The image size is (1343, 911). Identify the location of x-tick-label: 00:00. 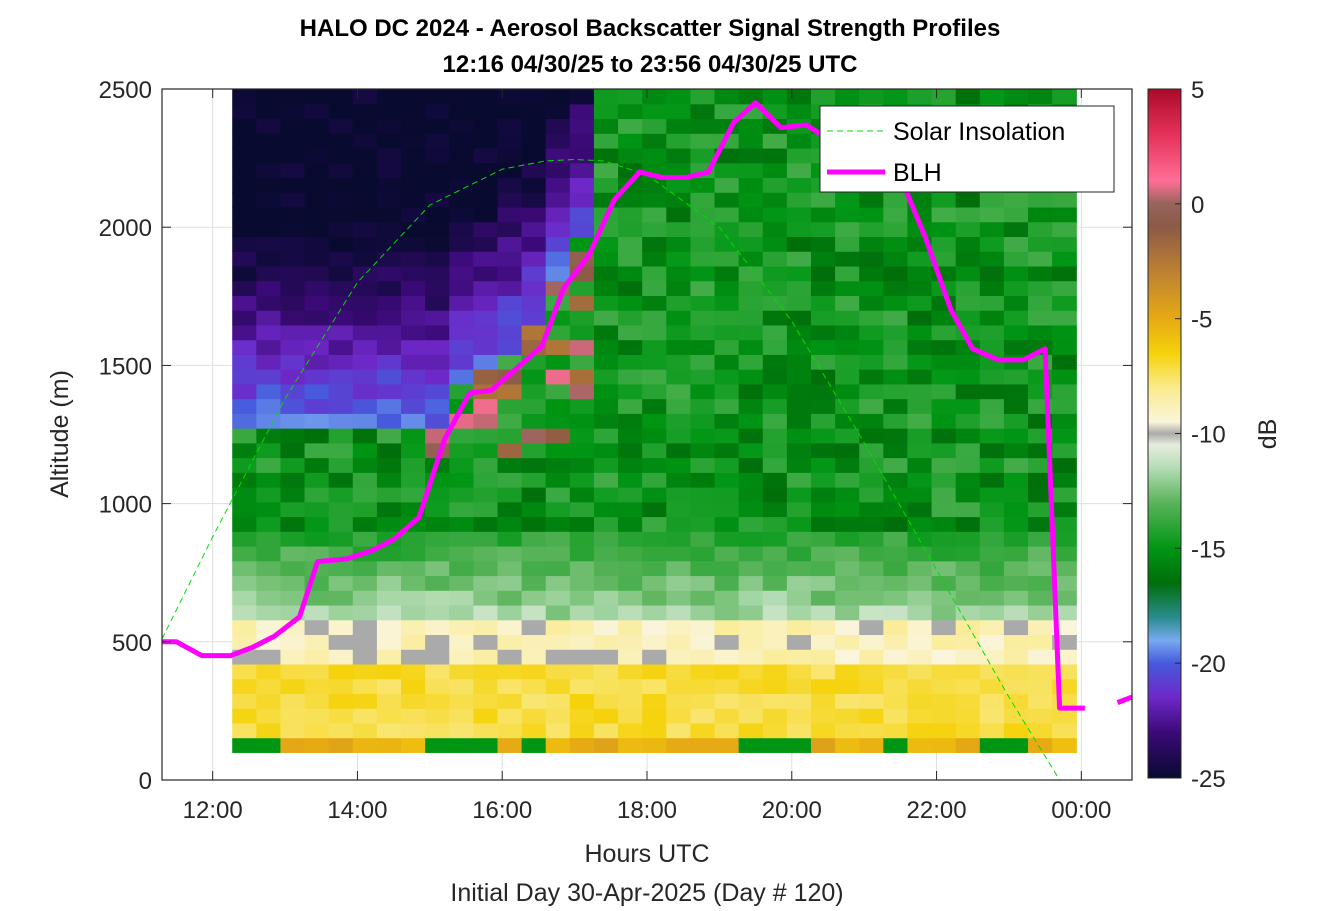
(1081, 810).